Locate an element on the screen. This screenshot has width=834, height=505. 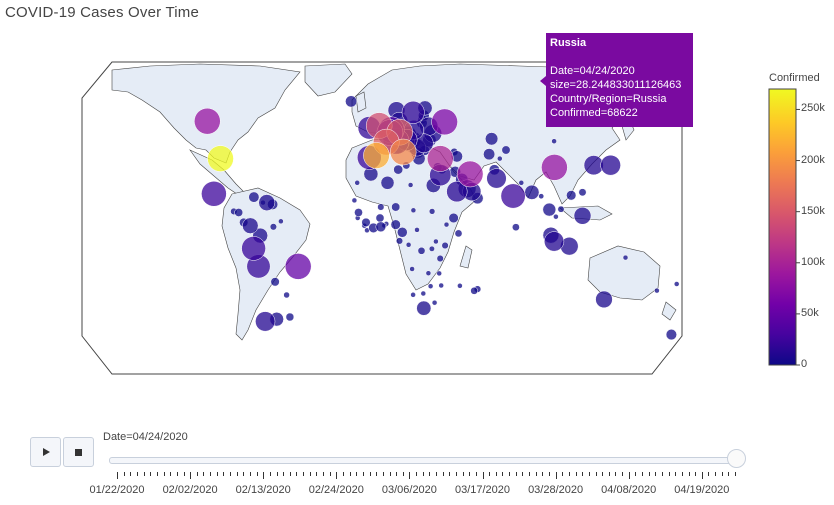
date-slider-handle is located at coordinates (736, 458).